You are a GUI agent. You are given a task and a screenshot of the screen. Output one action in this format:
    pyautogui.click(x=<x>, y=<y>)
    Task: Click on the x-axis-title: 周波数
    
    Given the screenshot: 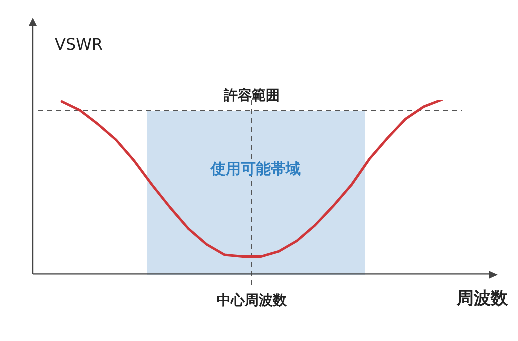 What is the action you would take?
    pyautogui.click(x=482, y=299)
    